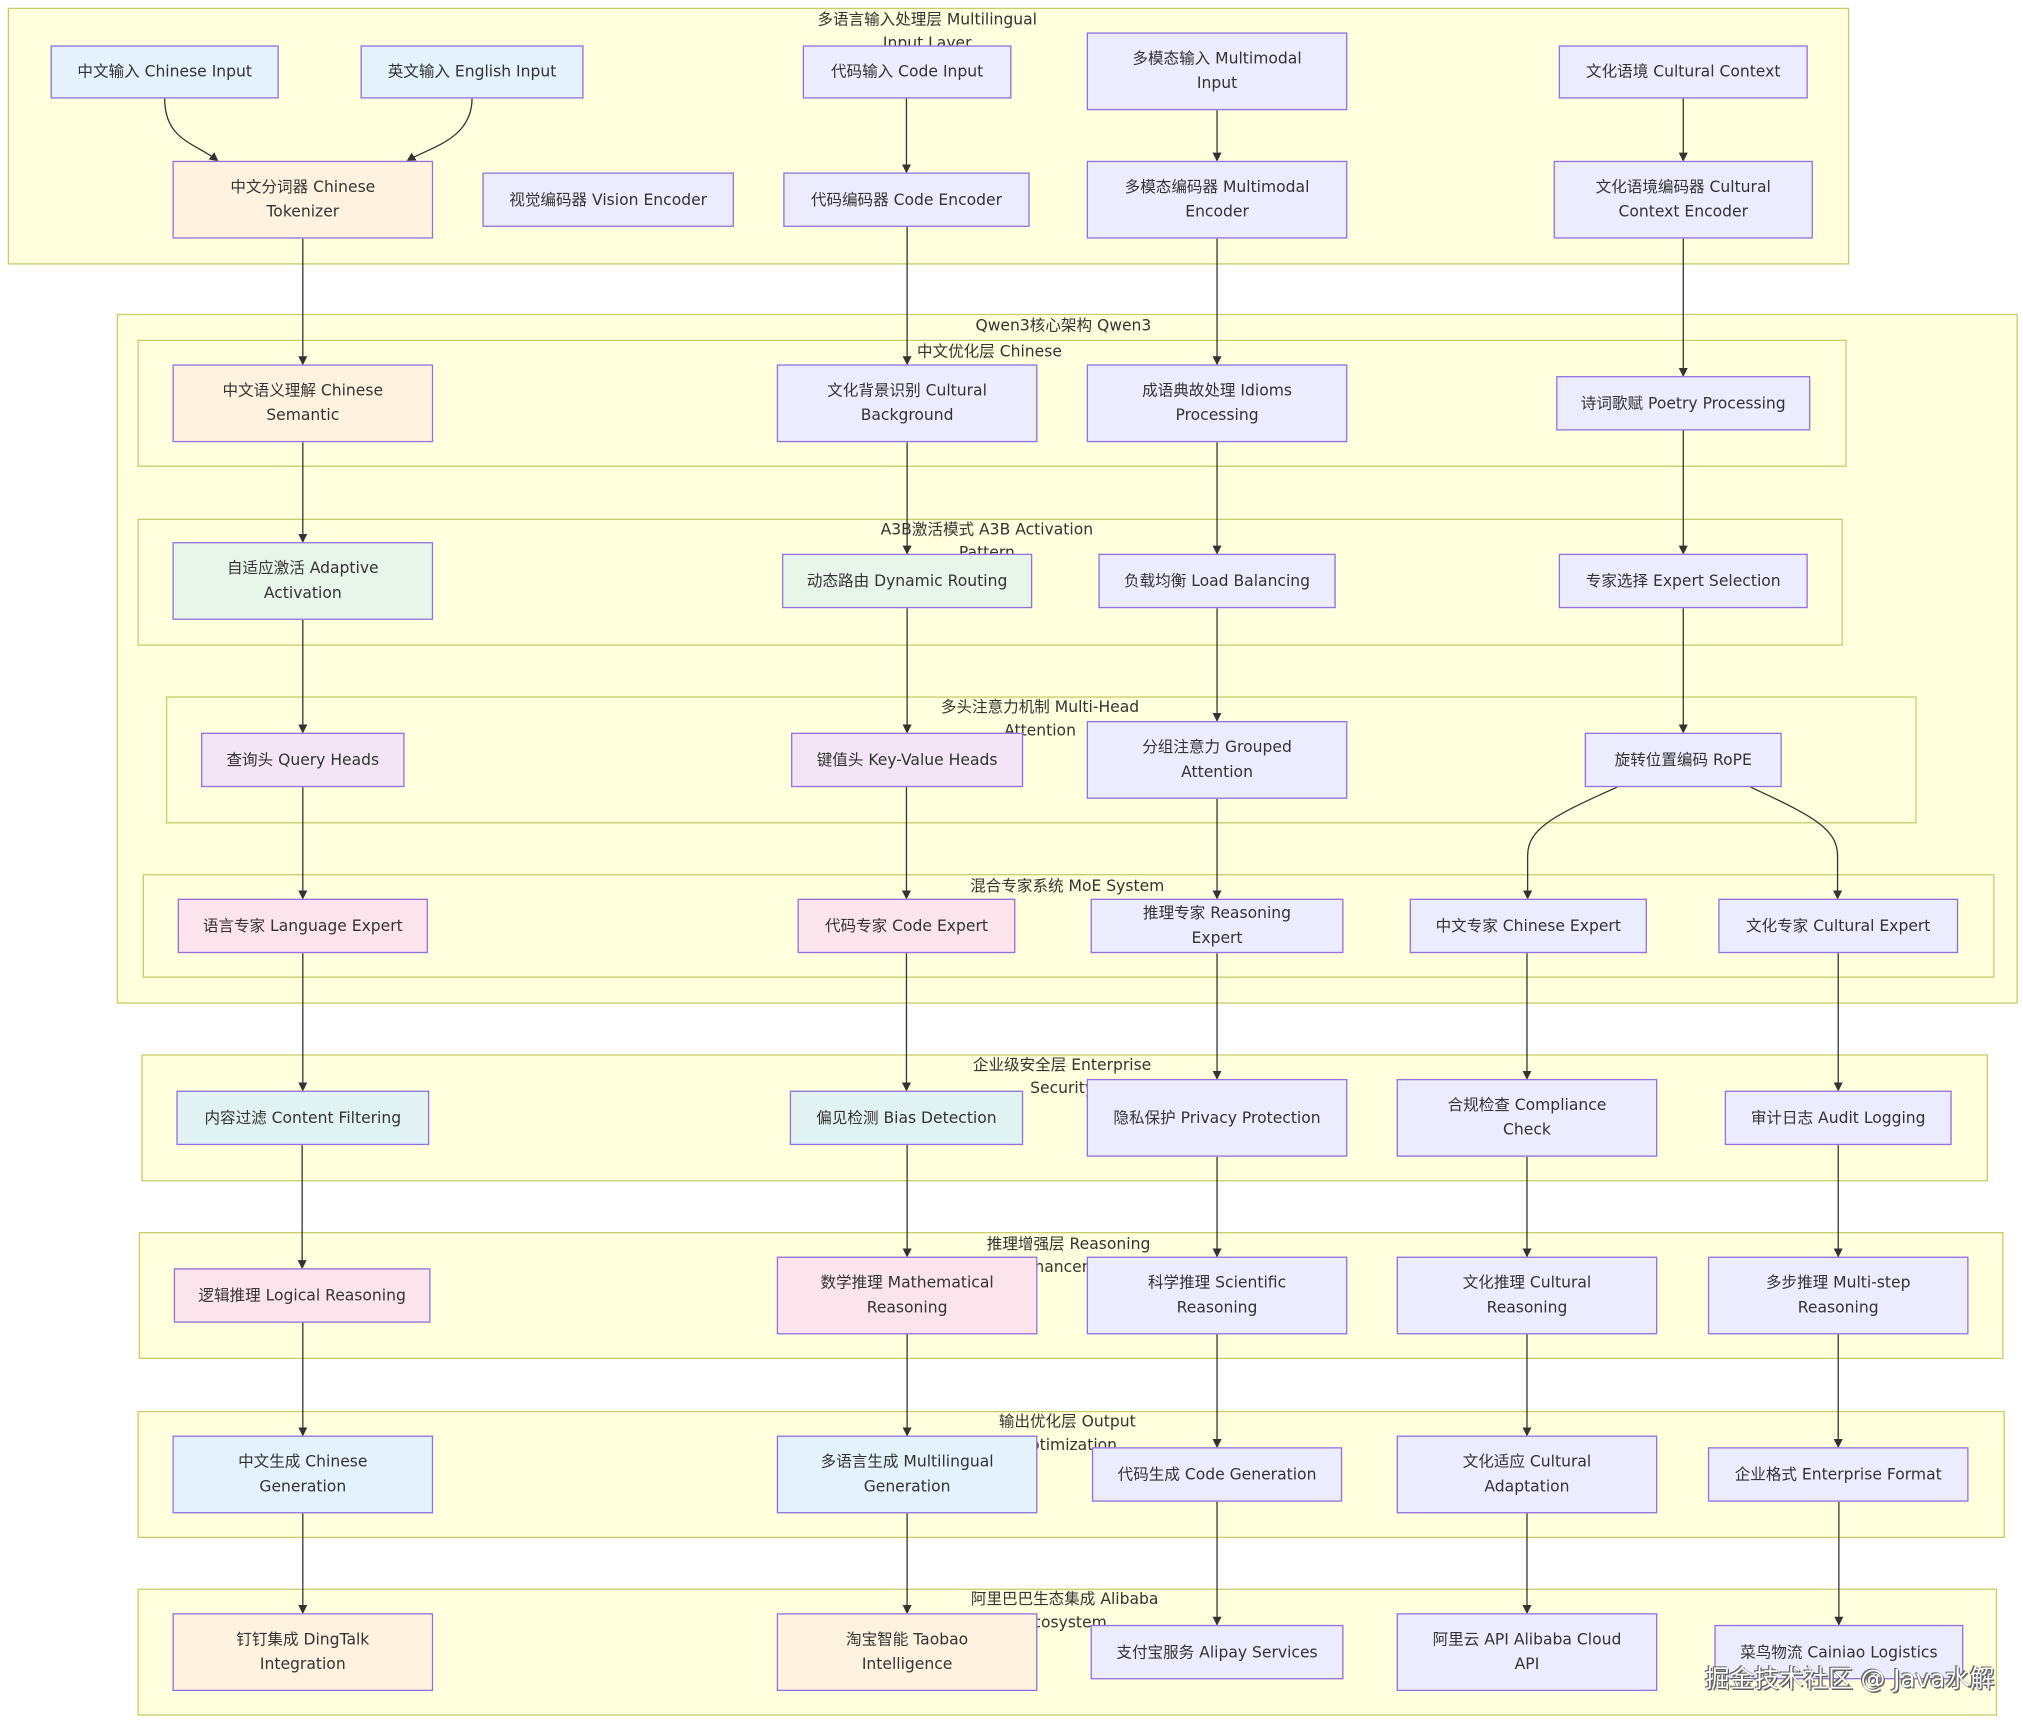  Describe the element at coordinates (1838, 1295) in the screenshot. I see `node-multi-step-reasoning: 多步推理 Multi-step Reasoning` at that location.